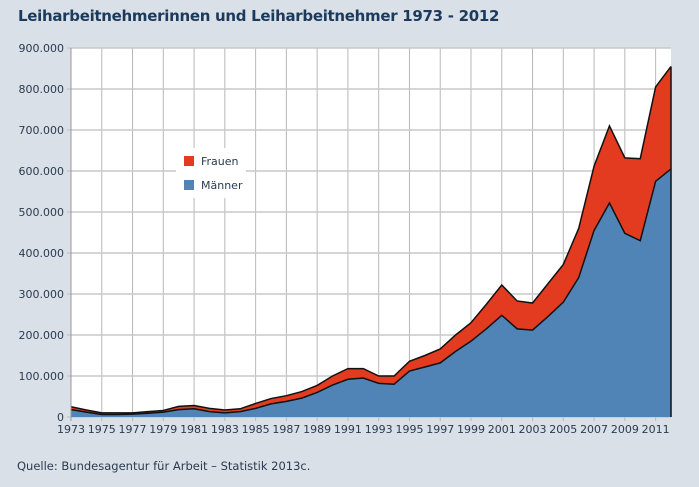  I want to click on legend-label: Frauen, so click(220, 161).